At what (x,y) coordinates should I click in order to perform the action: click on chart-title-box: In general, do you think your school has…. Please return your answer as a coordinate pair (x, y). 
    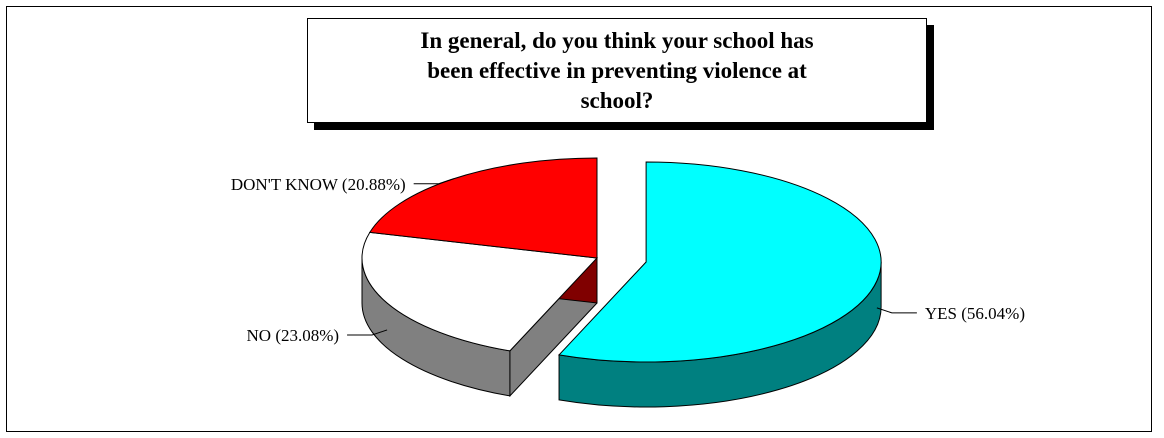
    Looking at the image, I should click on (617, 70).